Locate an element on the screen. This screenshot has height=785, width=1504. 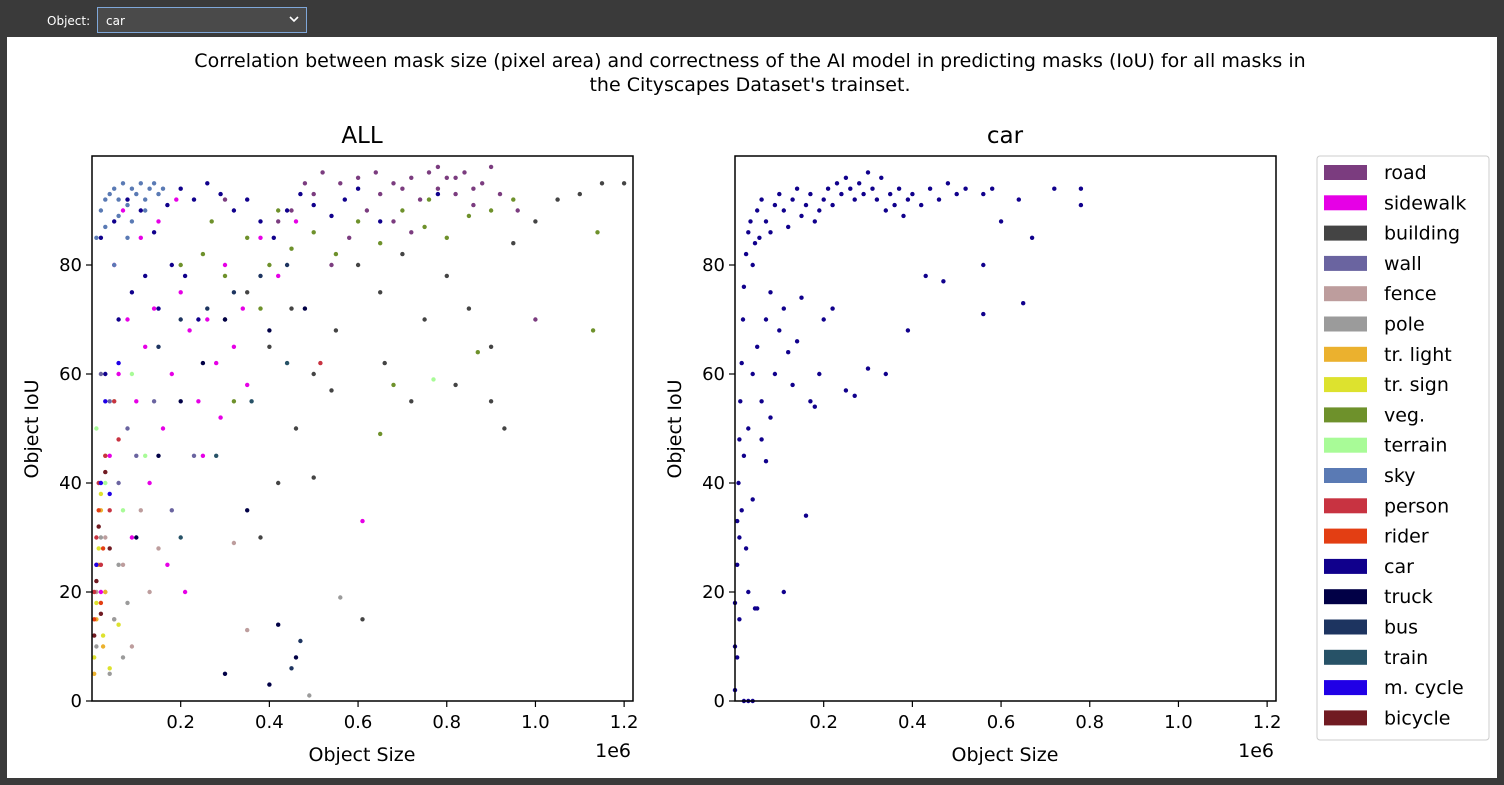
chart-all-y-tick-label: 80 is located at coordinates (70, 265).